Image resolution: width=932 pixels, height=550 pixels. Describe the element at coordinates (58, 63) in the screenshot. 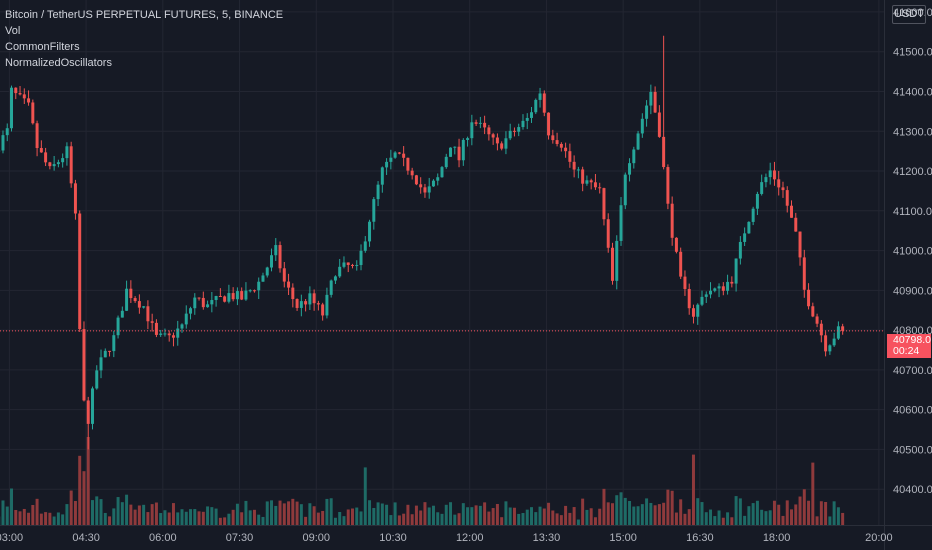

I see `indicator-normalizedoscillators: NormalizedOscillators` at that location.